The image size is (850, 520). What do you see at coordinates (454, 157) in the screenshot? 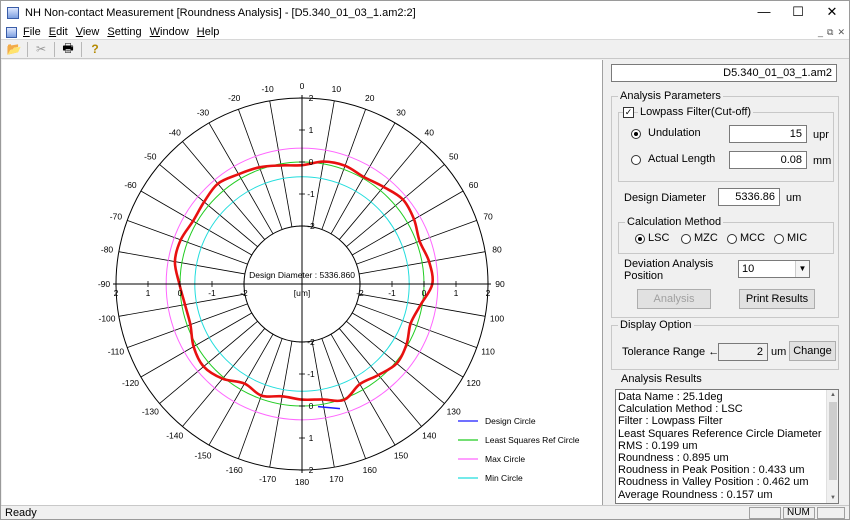
I see `angle-label: 50` at bounding box center [454, 157].